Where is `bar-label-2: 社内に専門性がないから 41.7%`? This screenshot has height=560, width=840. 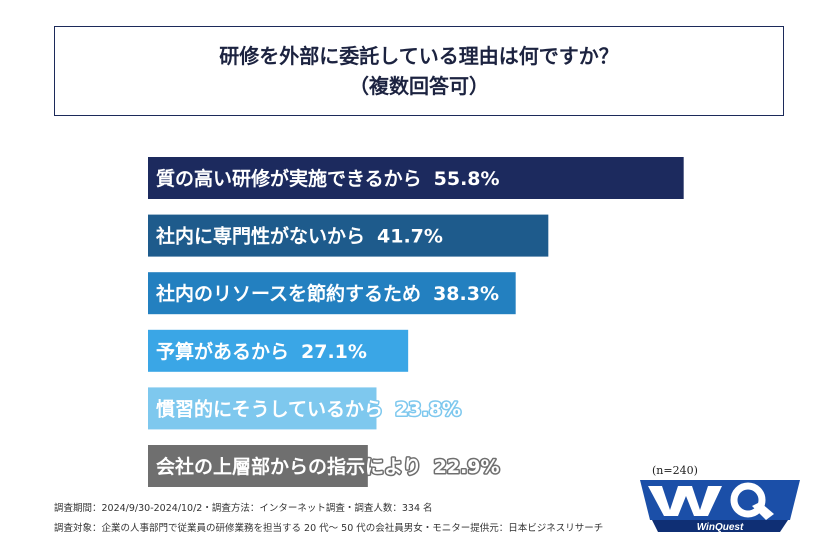
bar-label-2: 社内に専門性がないから 41.7% is located at coordinates (299, 236).